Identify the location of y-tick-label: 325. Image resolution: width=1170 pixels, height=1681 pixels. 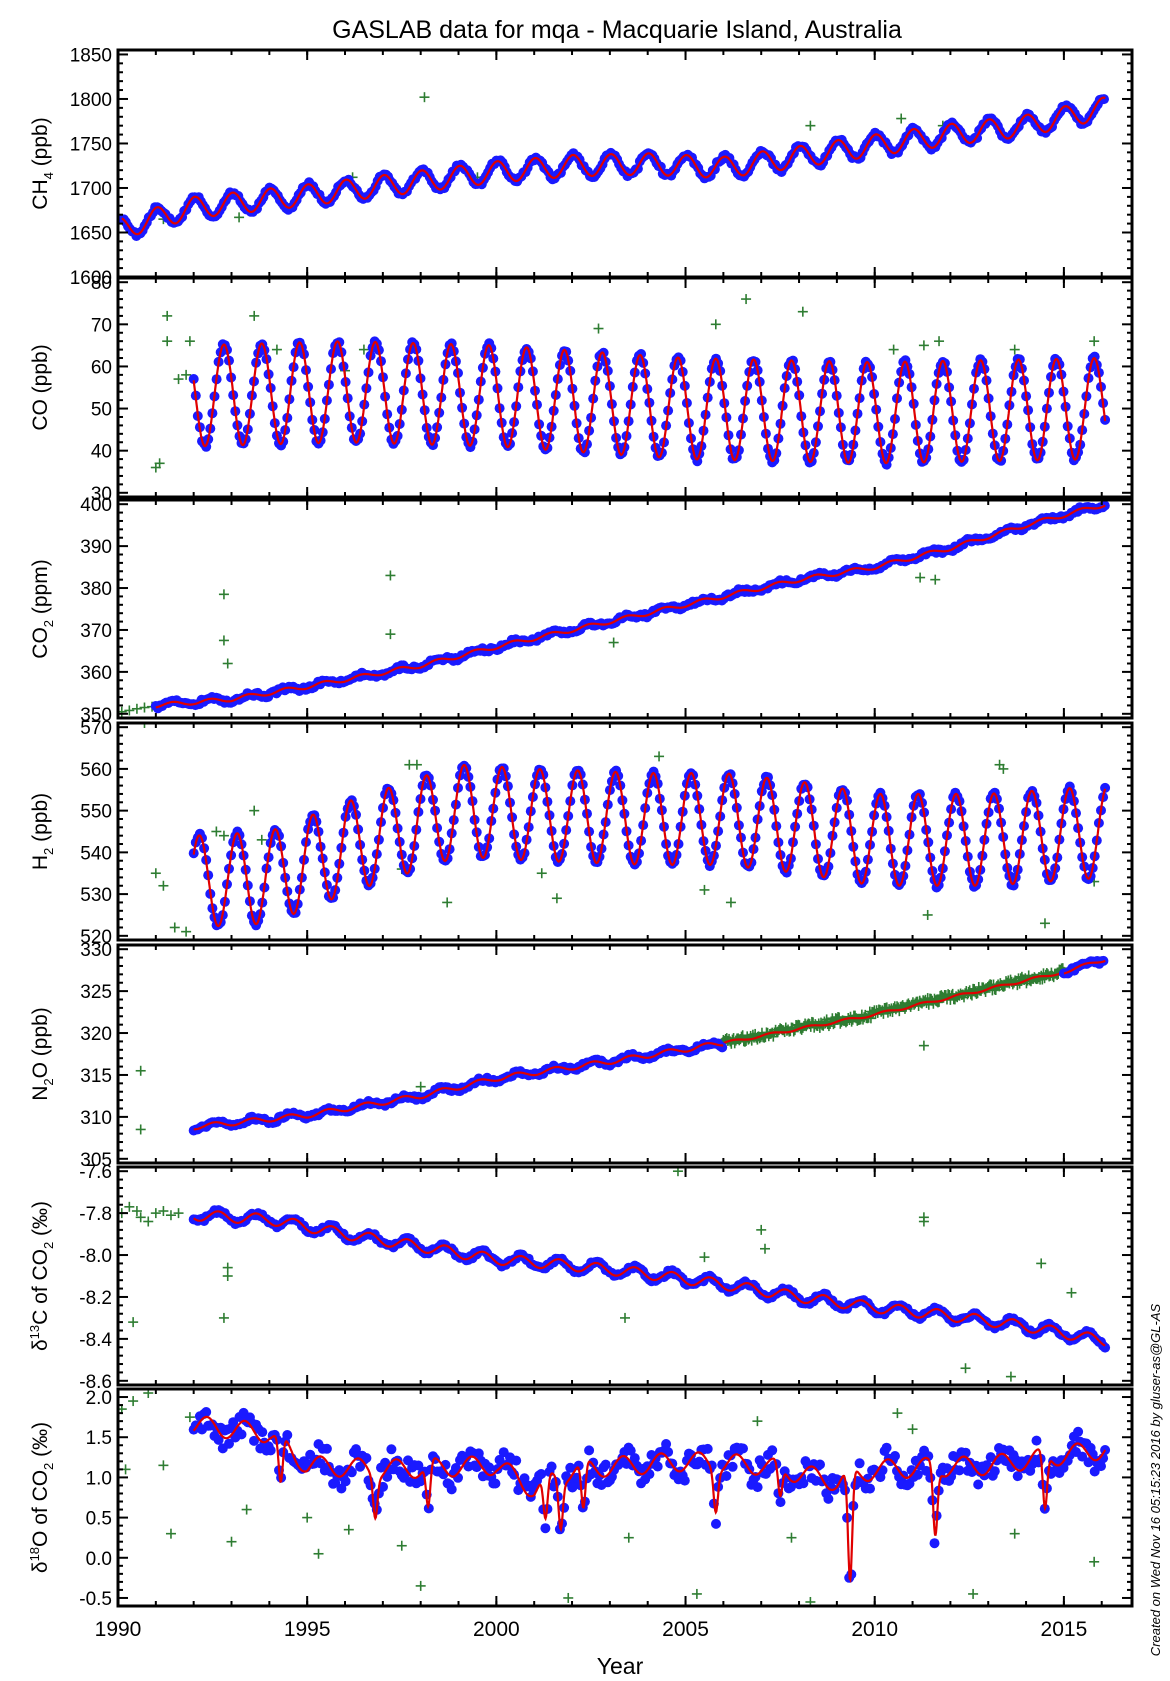
(96, 992).